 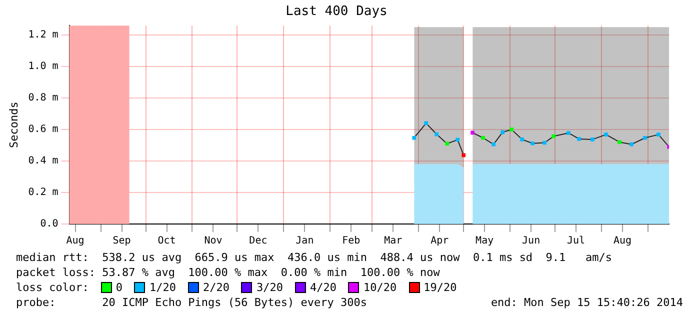 I want to click on y-tick-label: 0.2 m, so click(x=43, y=192).